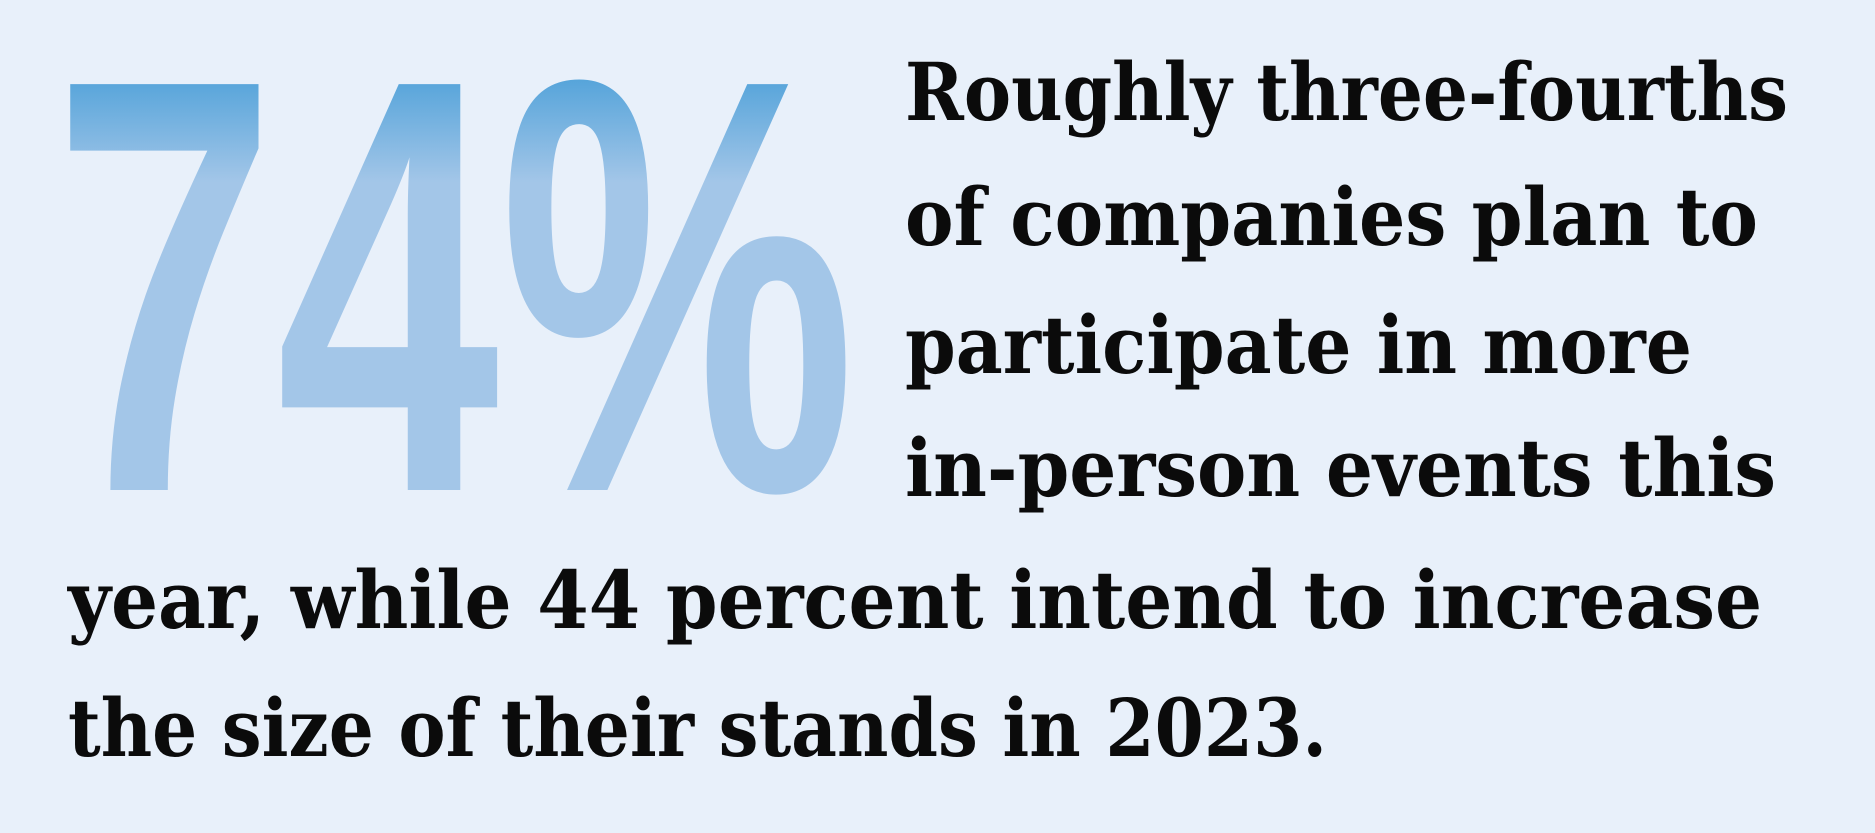  Describe the element at coordinates (1346, 92) in the screenshot. I see `text-line: Roughly three-fourths` at that location.